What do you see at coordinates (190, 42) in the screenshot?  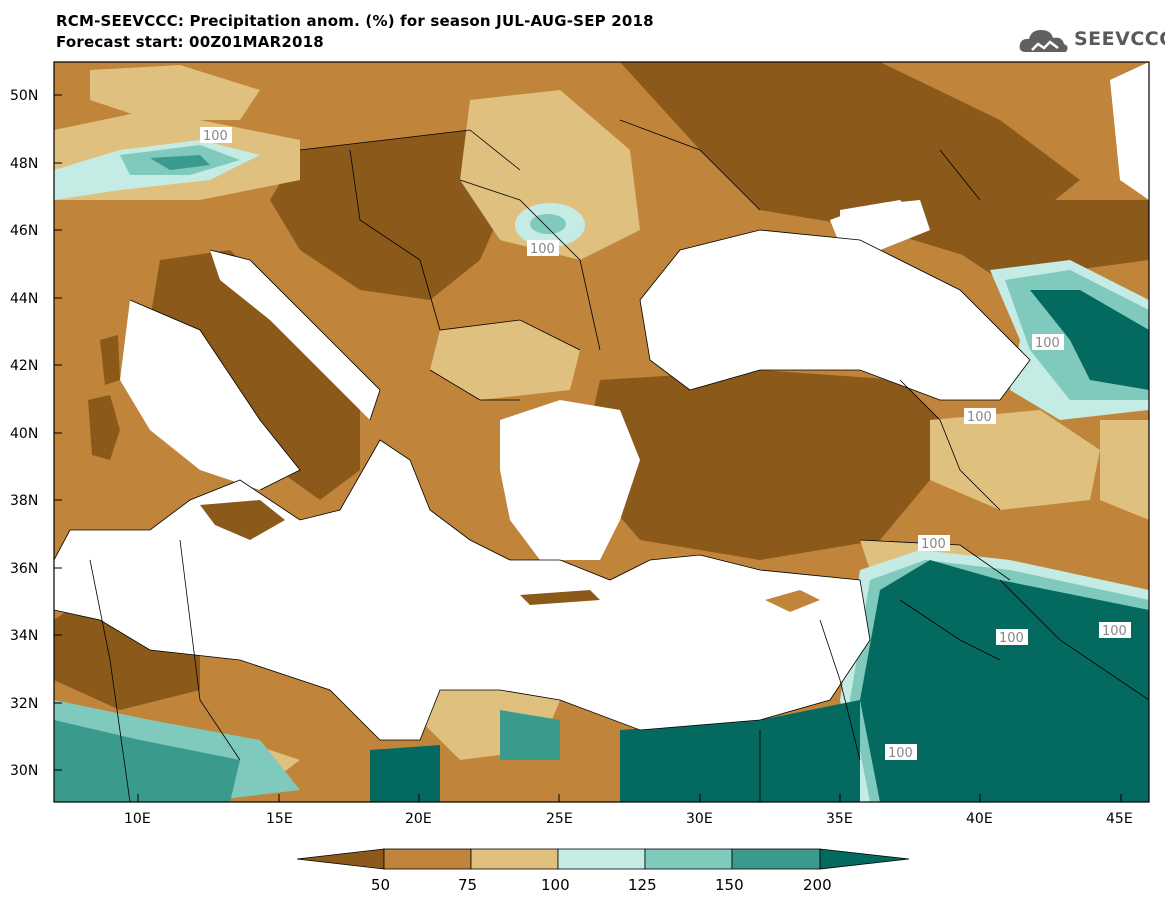 I see `forecast-start-label: Forecast start: 00Z01MAR2018` at bounding box center [190, 42].